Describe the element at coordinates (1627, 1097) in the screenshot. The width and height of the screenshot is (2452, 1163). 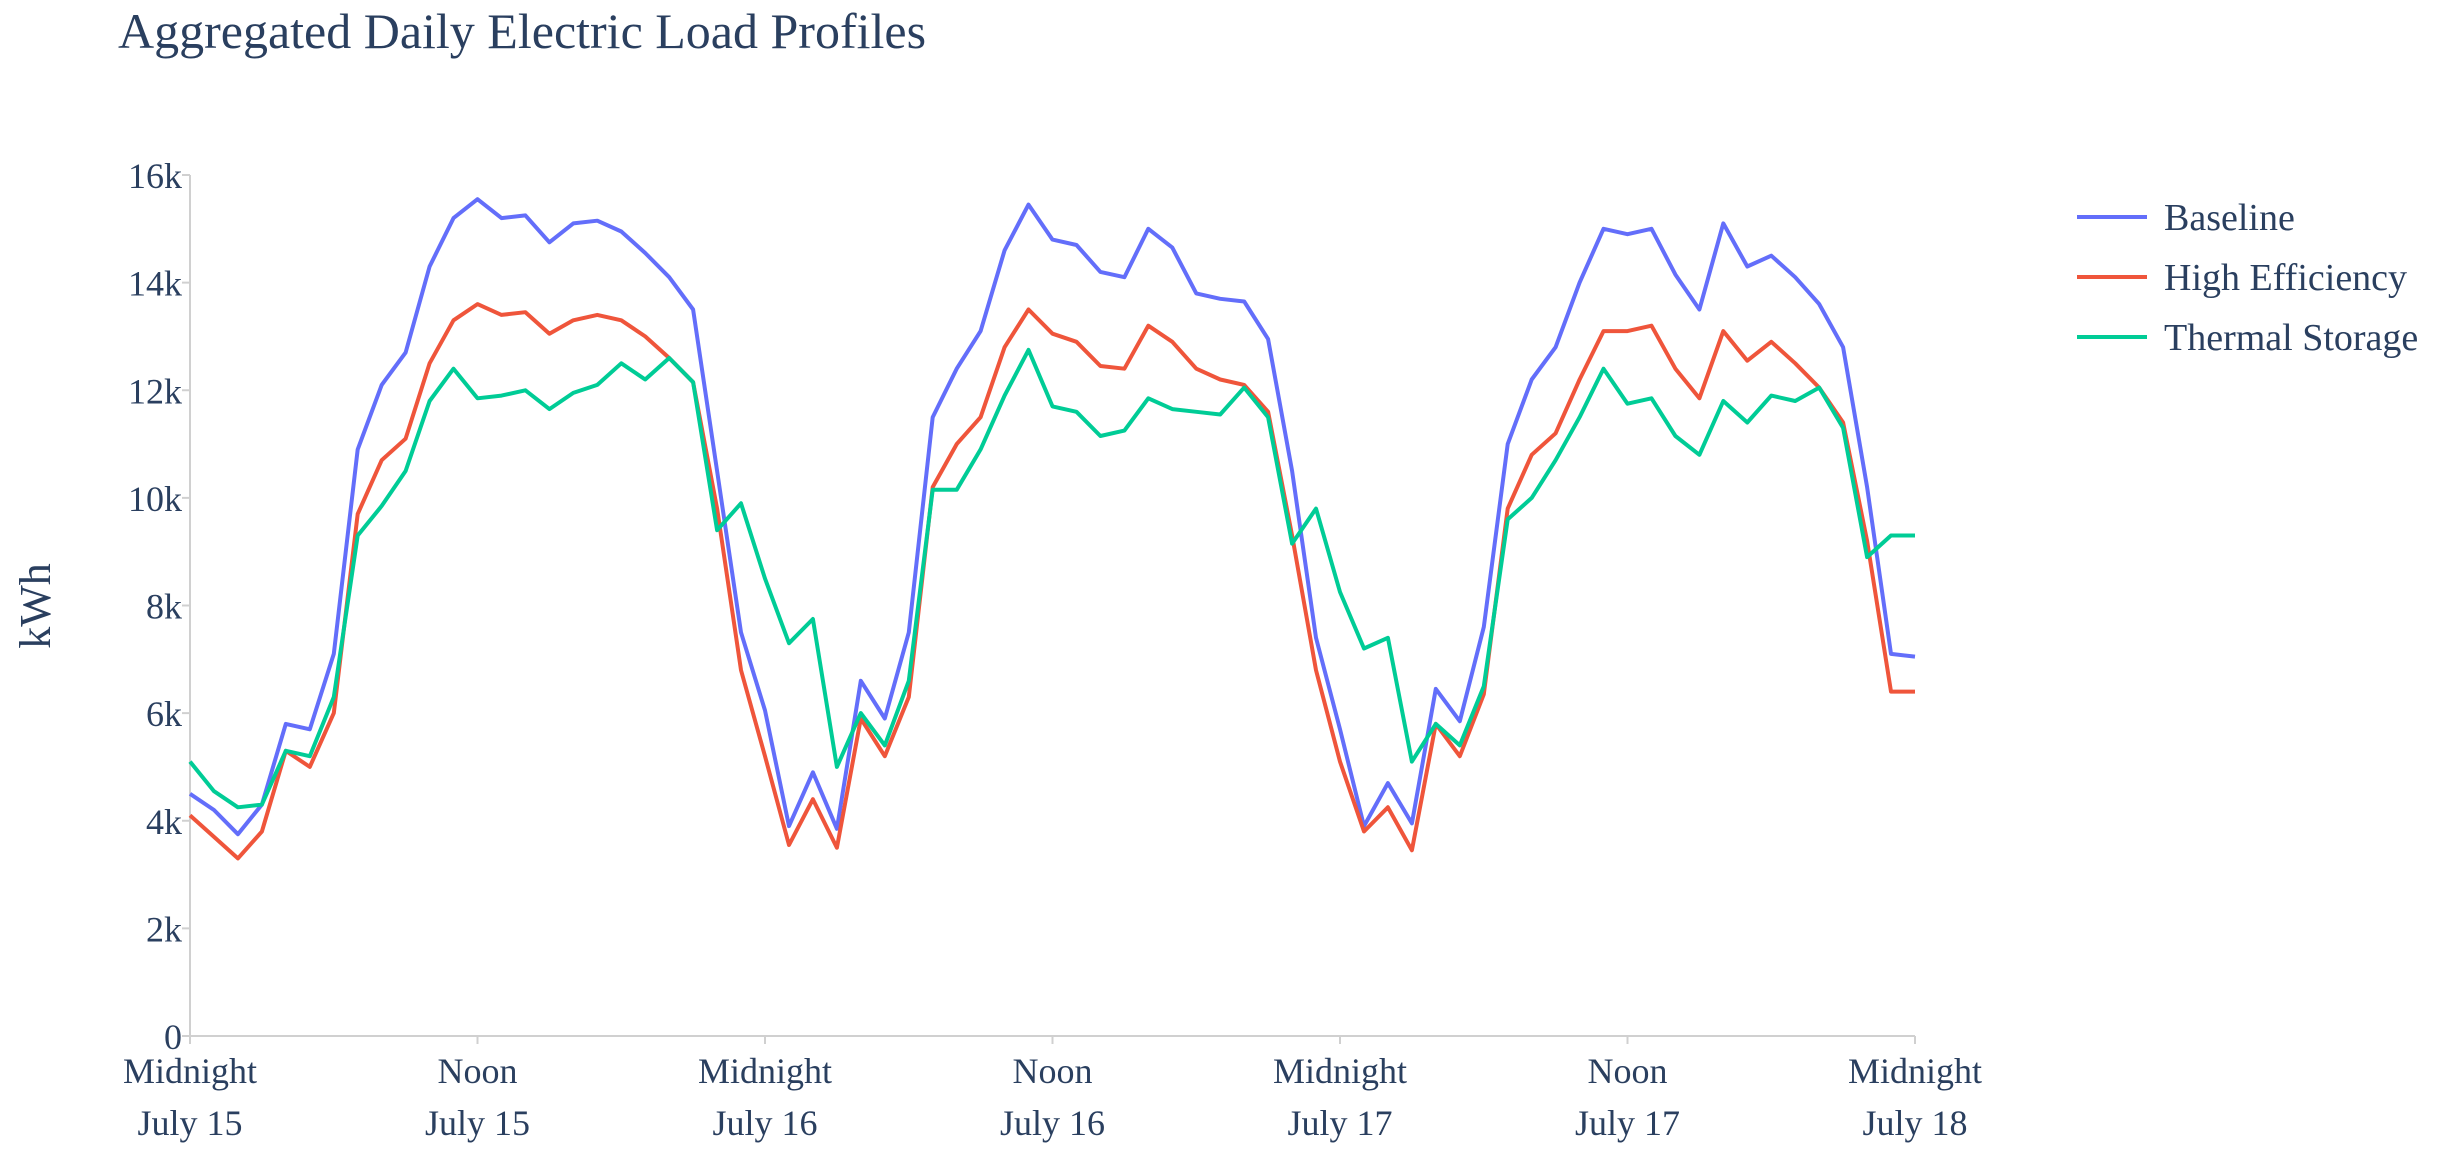
I see `x-tick-label: Noon July 17` at that location.